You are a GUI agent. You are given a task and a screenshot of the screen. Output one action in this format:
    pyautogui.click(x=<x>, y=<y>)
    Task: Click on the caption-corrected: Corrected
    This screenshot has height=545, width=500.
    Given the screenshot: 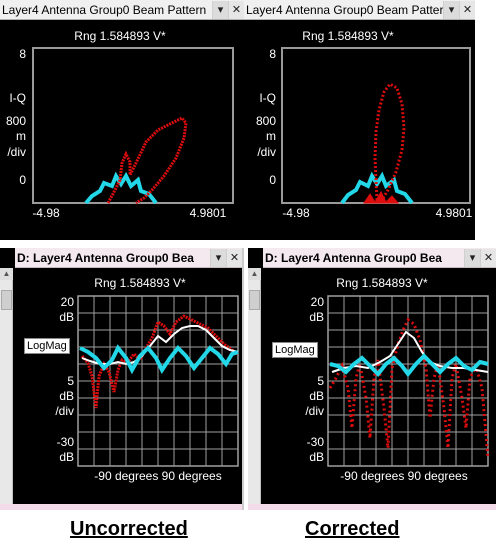 What is the action you would take?
    pyautogui.click(x=352, y=529)
    